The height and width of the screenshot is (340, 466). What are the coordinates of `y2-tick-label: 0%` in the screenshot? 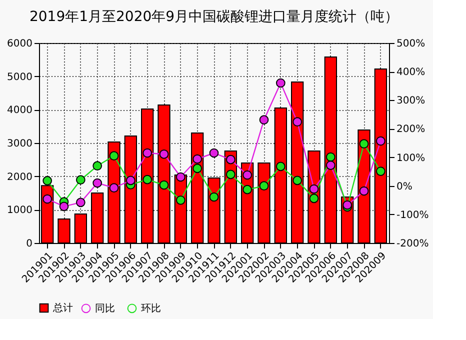 It's located at (404, 186).